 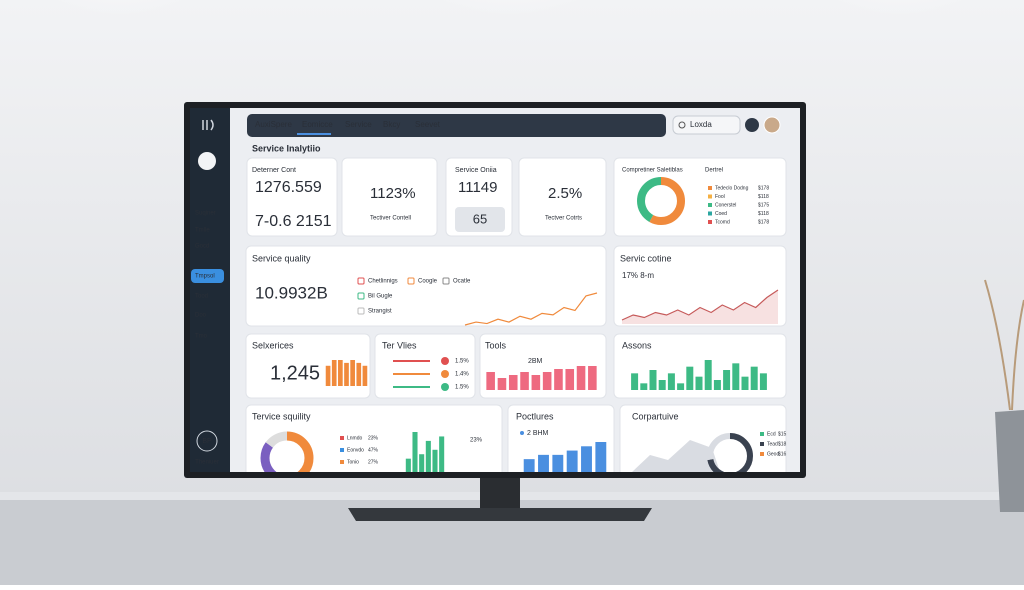 What do you see at coordinates (120, 45) in the screenshot?
I see `spotlight` at bounding box center [120, 45].